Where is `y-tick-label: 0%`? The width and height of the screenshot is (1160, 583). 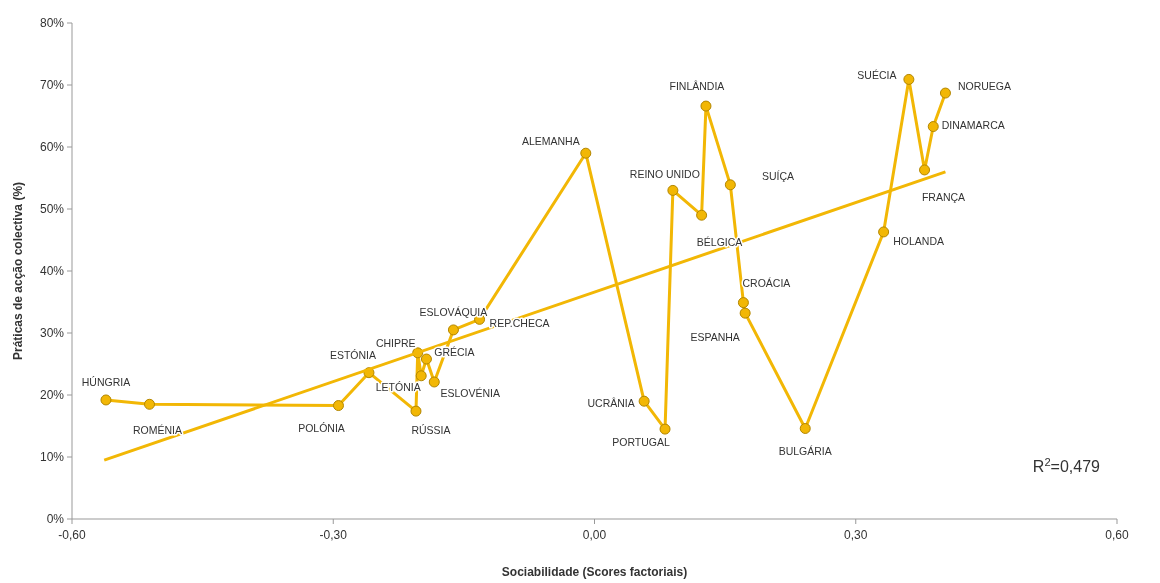
y-tick-label: 0% is located at coordinates (55, 519).